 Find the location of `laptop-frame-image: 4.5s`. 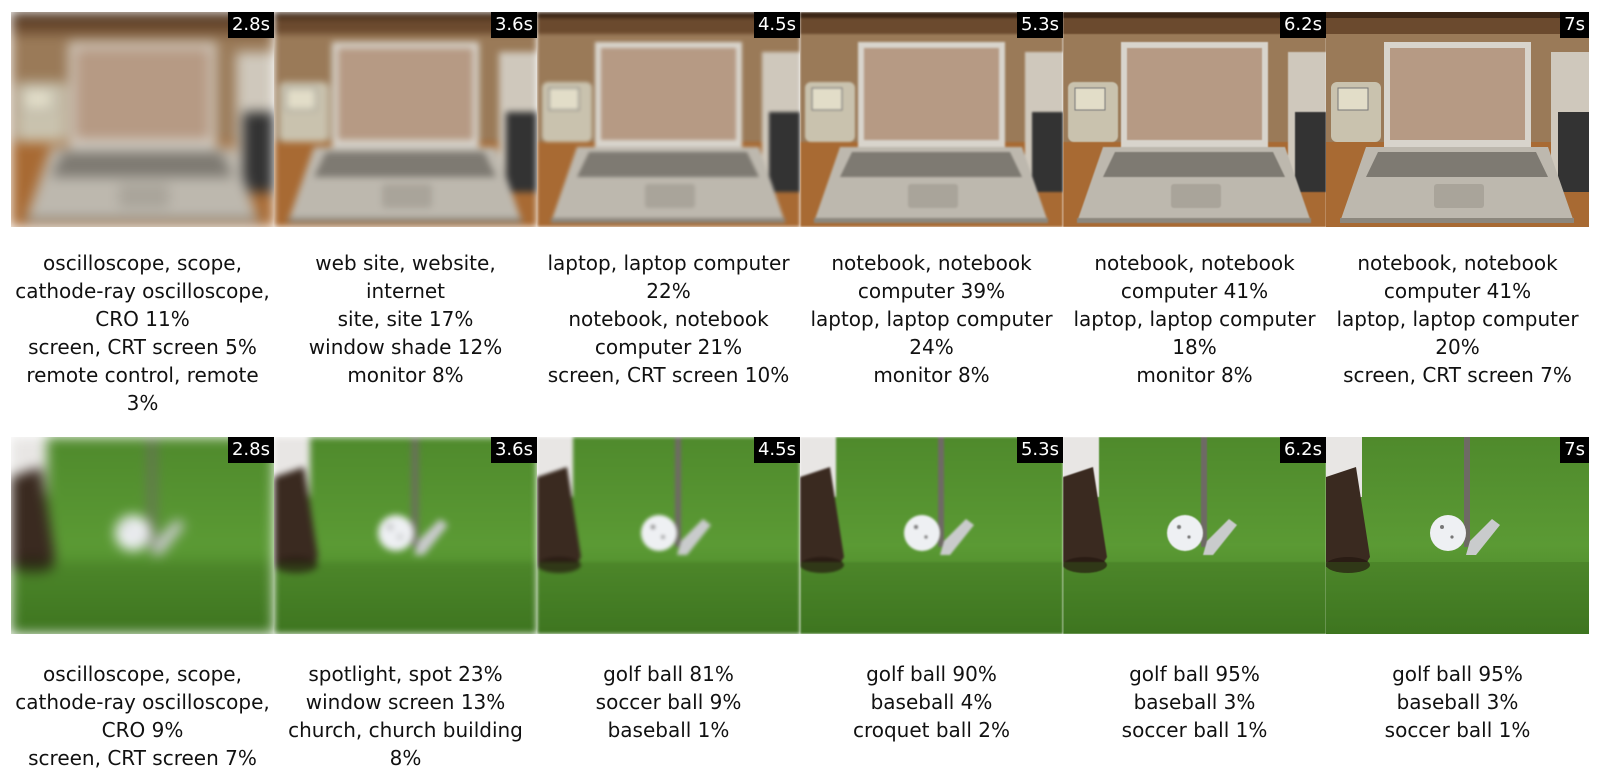

laptop-frame-image: 4.5s is located at coordinates (668, 119).